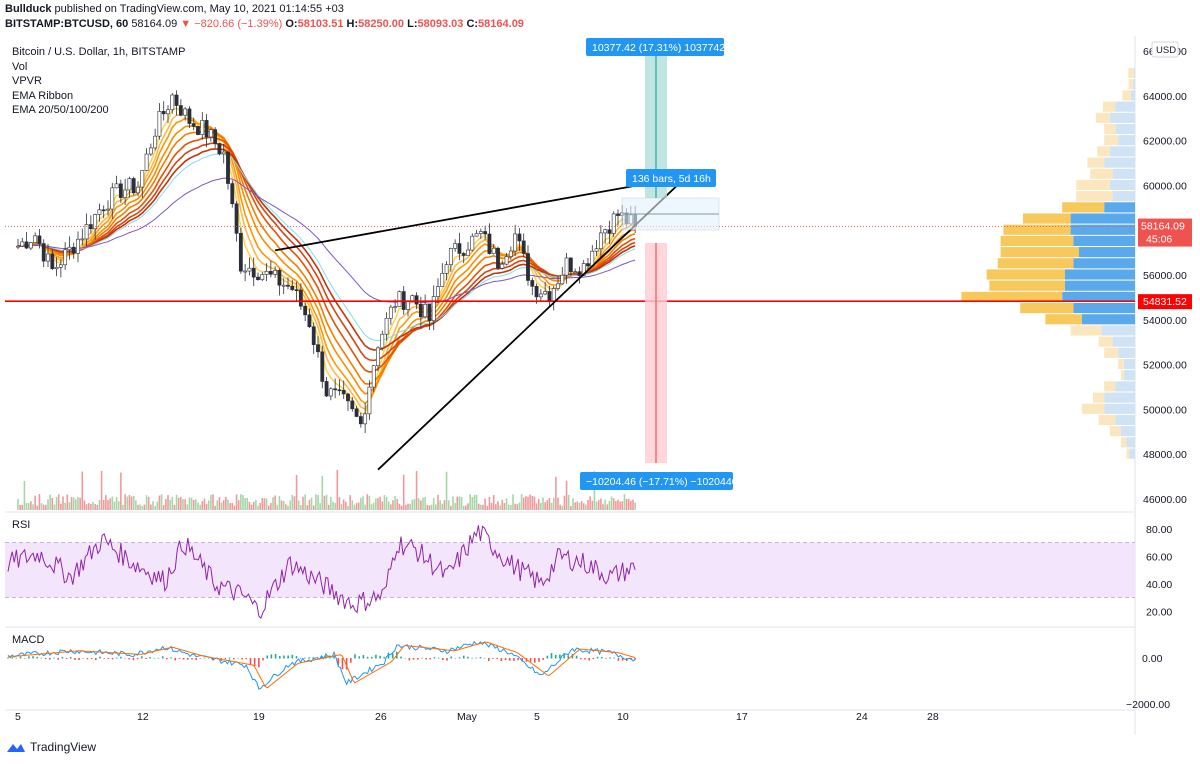 This screenshot has width=1200, height=764. Describe the element at coordinates (1165, 500) in the screenshot. I see `price-tick-label: 46000.00` at that location.